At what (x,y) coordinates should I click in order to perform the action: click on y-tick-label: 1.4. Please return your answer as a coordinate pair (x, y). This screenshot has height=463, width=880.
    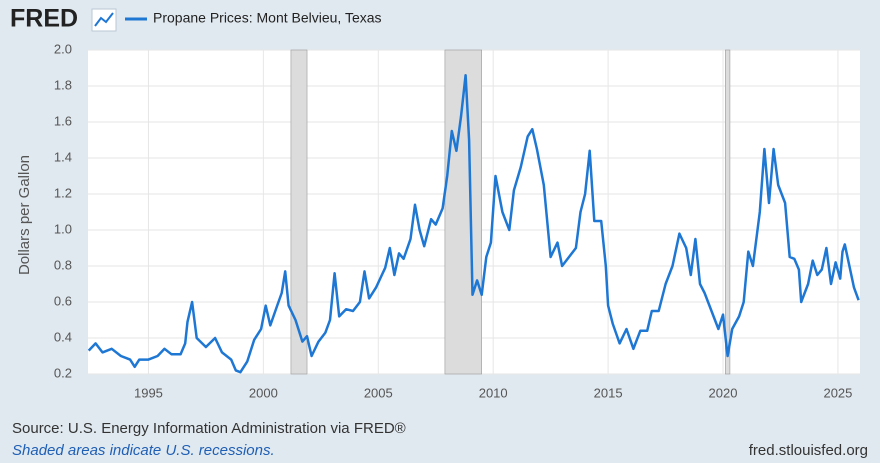
    Looking at the image, I should click on (63, 156).